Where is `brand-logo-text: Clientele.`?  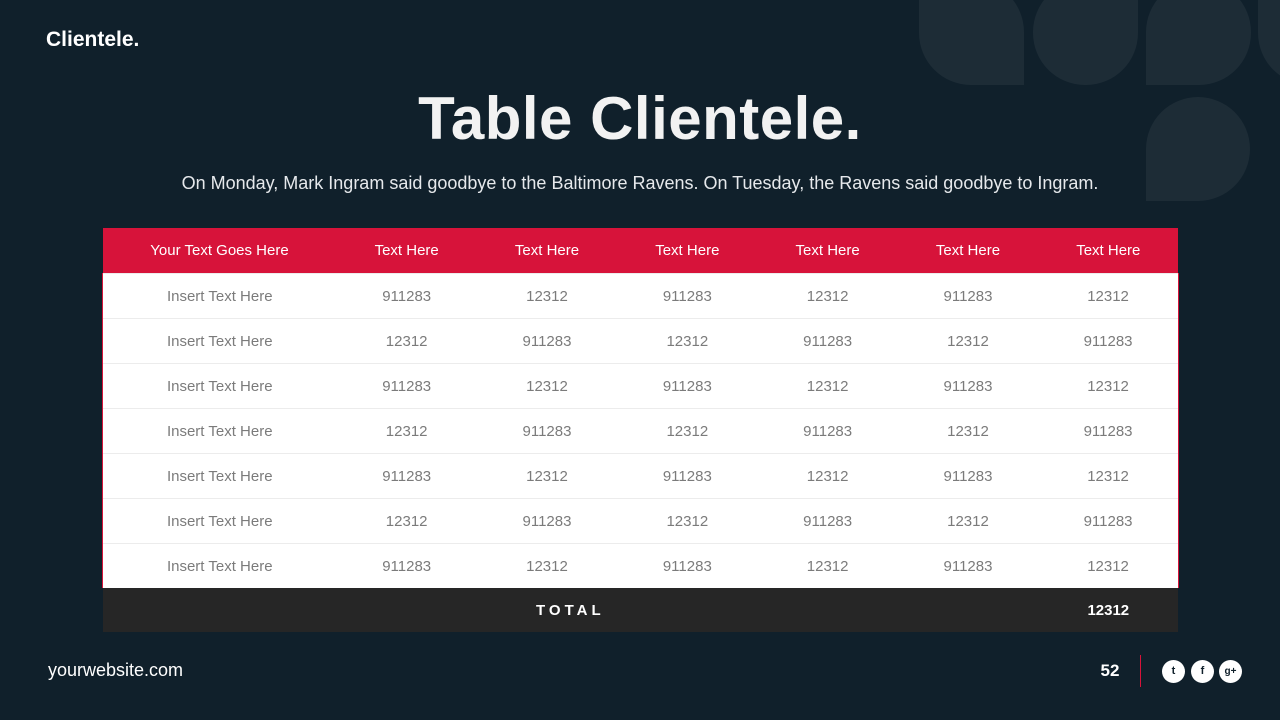 brand-logo-text: Clientele. is located at coordinates (93, 39).